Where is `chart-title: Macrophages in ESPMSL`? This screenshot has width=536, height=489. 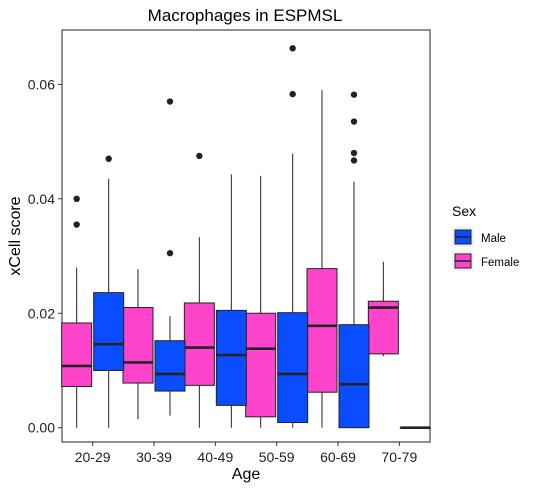 chart-title: Macrophages in ESPMSL is located at coordinates (245, 15).